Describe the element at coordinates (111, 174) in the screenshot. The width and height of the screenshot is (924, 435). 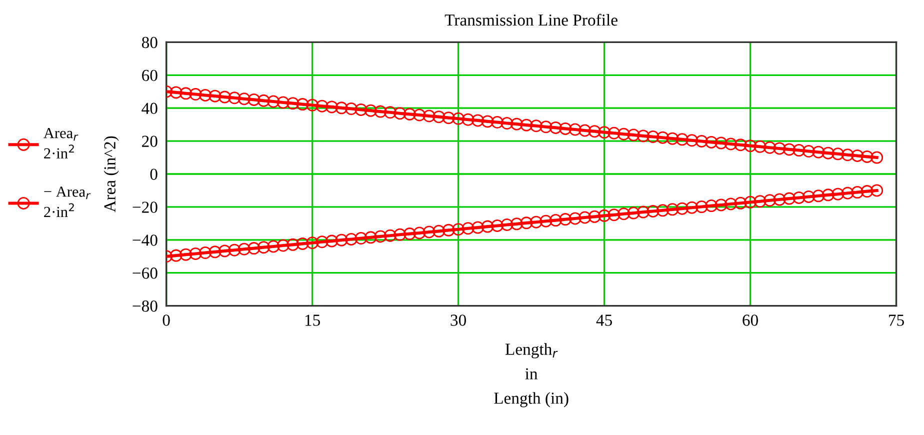
I see `y-axis-title: Area (in^2)` at that location.